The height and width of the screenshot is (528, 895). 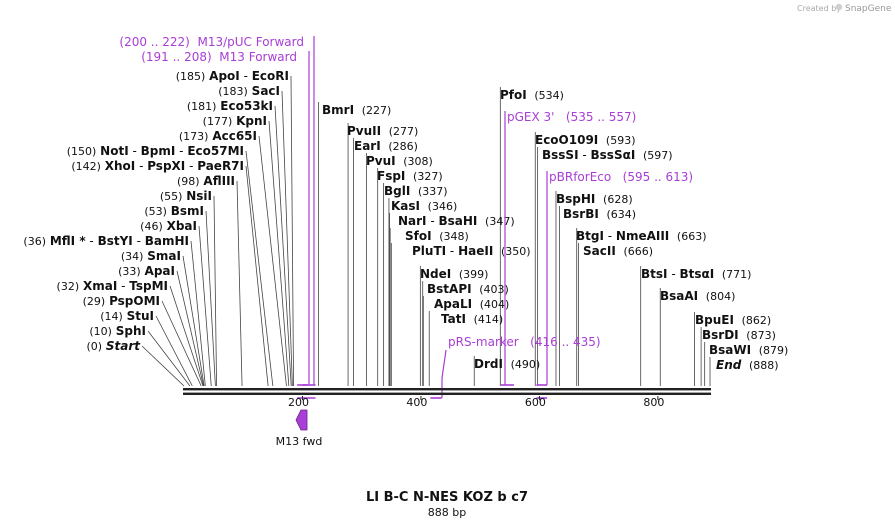 What do you see at coordinates (111, 316) in the screenshot?
I see `enzyme-position: (14)` at bounding box center [111, 316].